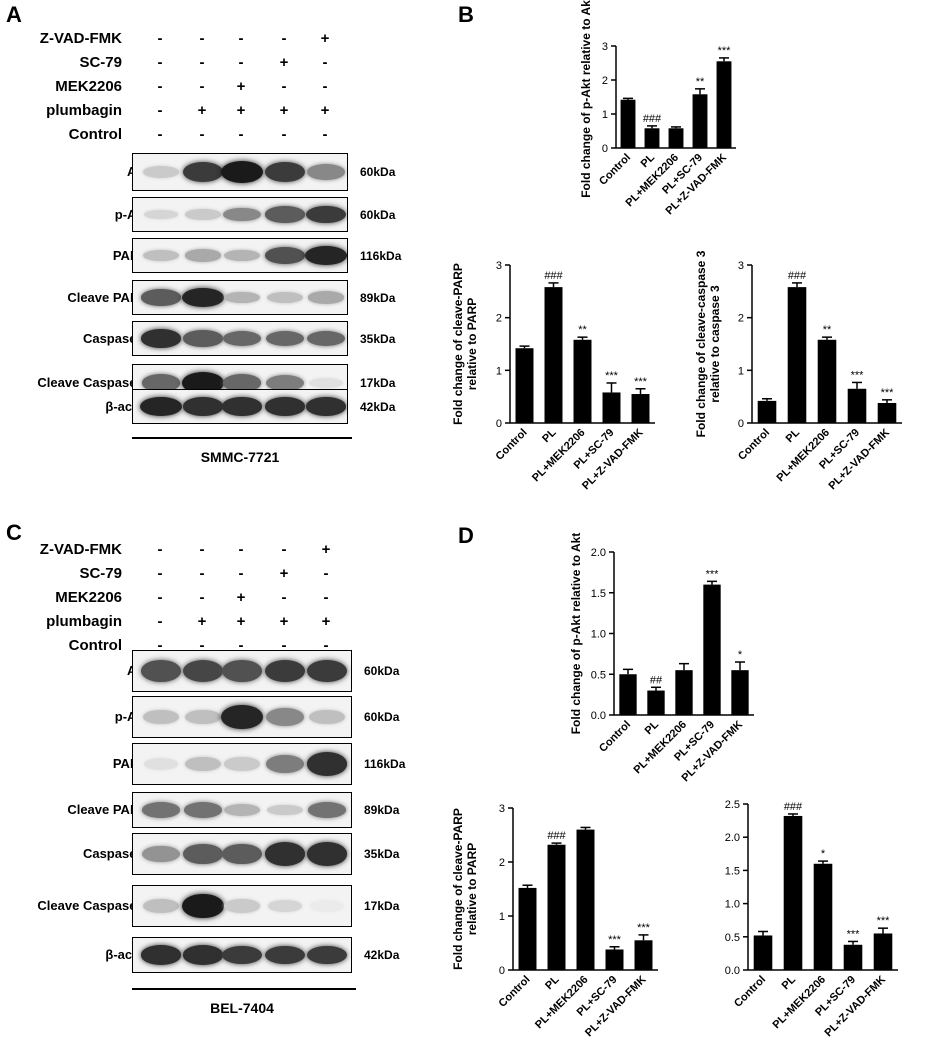  Describe the element at coordinates (115, 853) in the screenshot. I see `band-label: Caspase-3` at that location.